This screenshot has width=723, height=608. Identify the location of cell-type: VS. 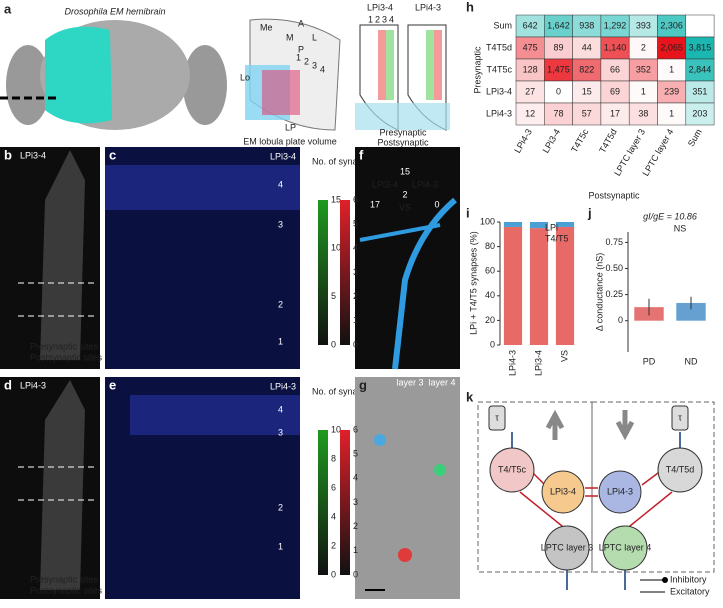
(405, 207).